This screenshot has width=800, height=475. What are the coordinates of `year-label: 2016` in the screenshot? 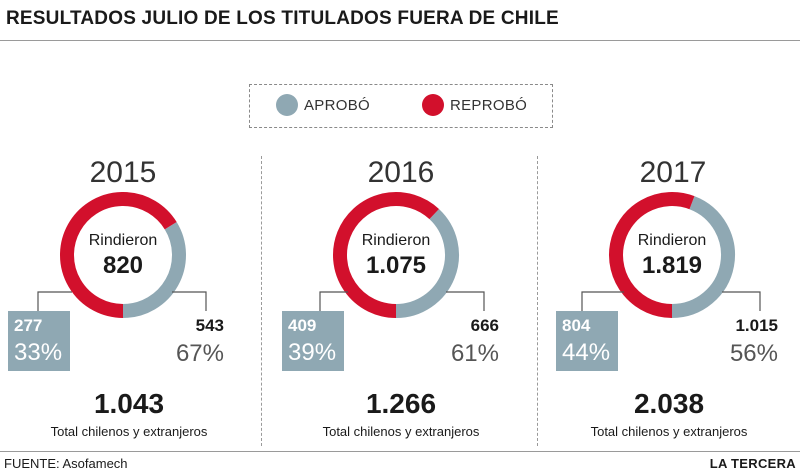 It's located at (401, 172).